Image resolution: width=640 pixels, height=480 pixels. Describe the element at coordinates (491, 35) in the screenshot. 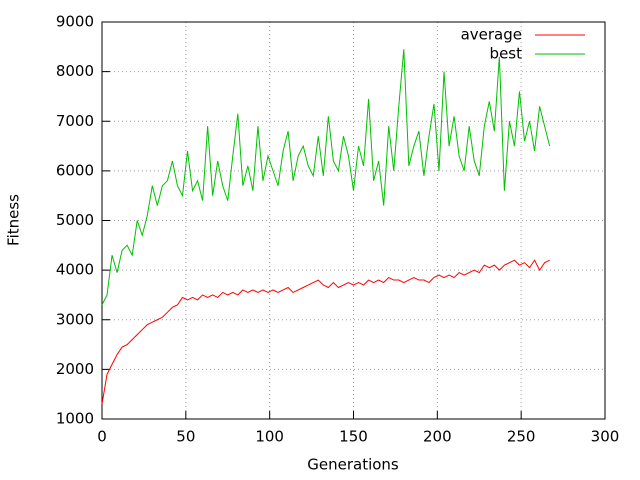

I see `legend-label: average` at that location.